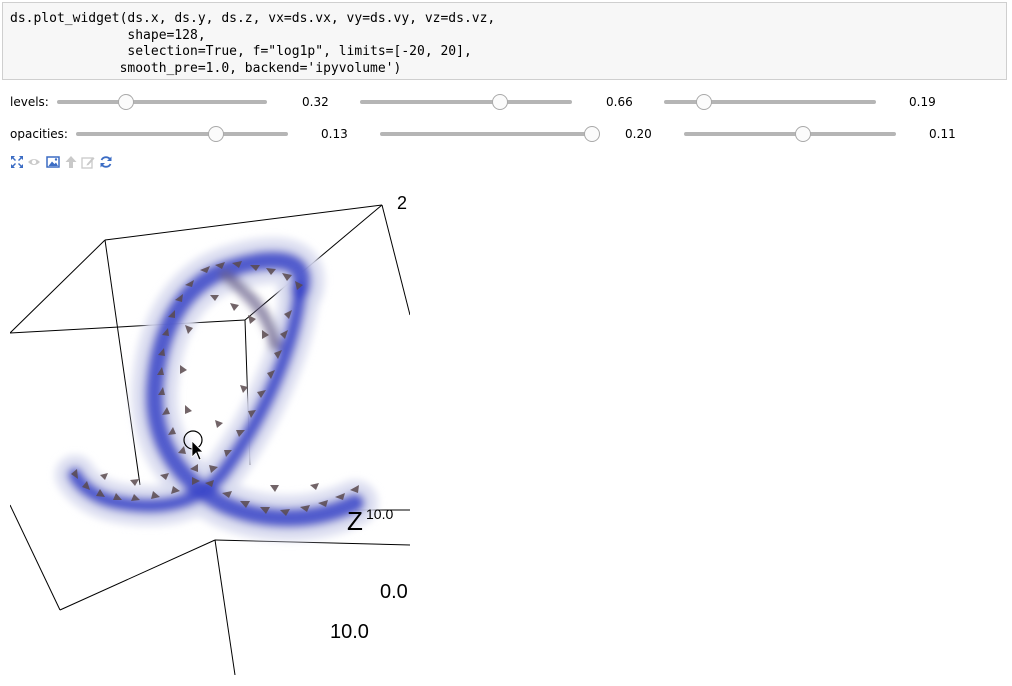 The image size is (1012, 686). I want to click on level-value-2: 0.66, so click(619, 102).